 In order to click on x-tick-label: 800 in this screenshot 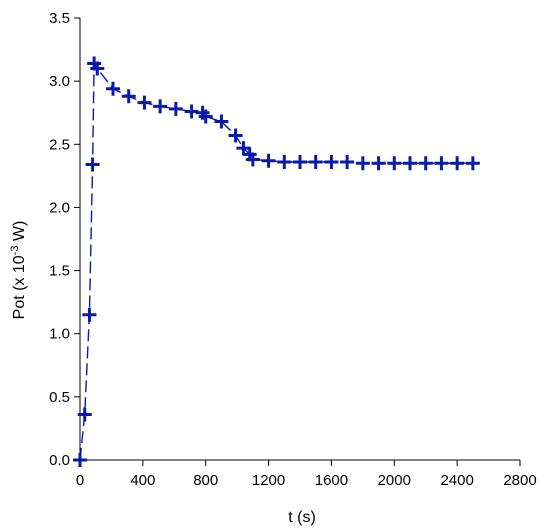, I will do `click(205, 480)`.